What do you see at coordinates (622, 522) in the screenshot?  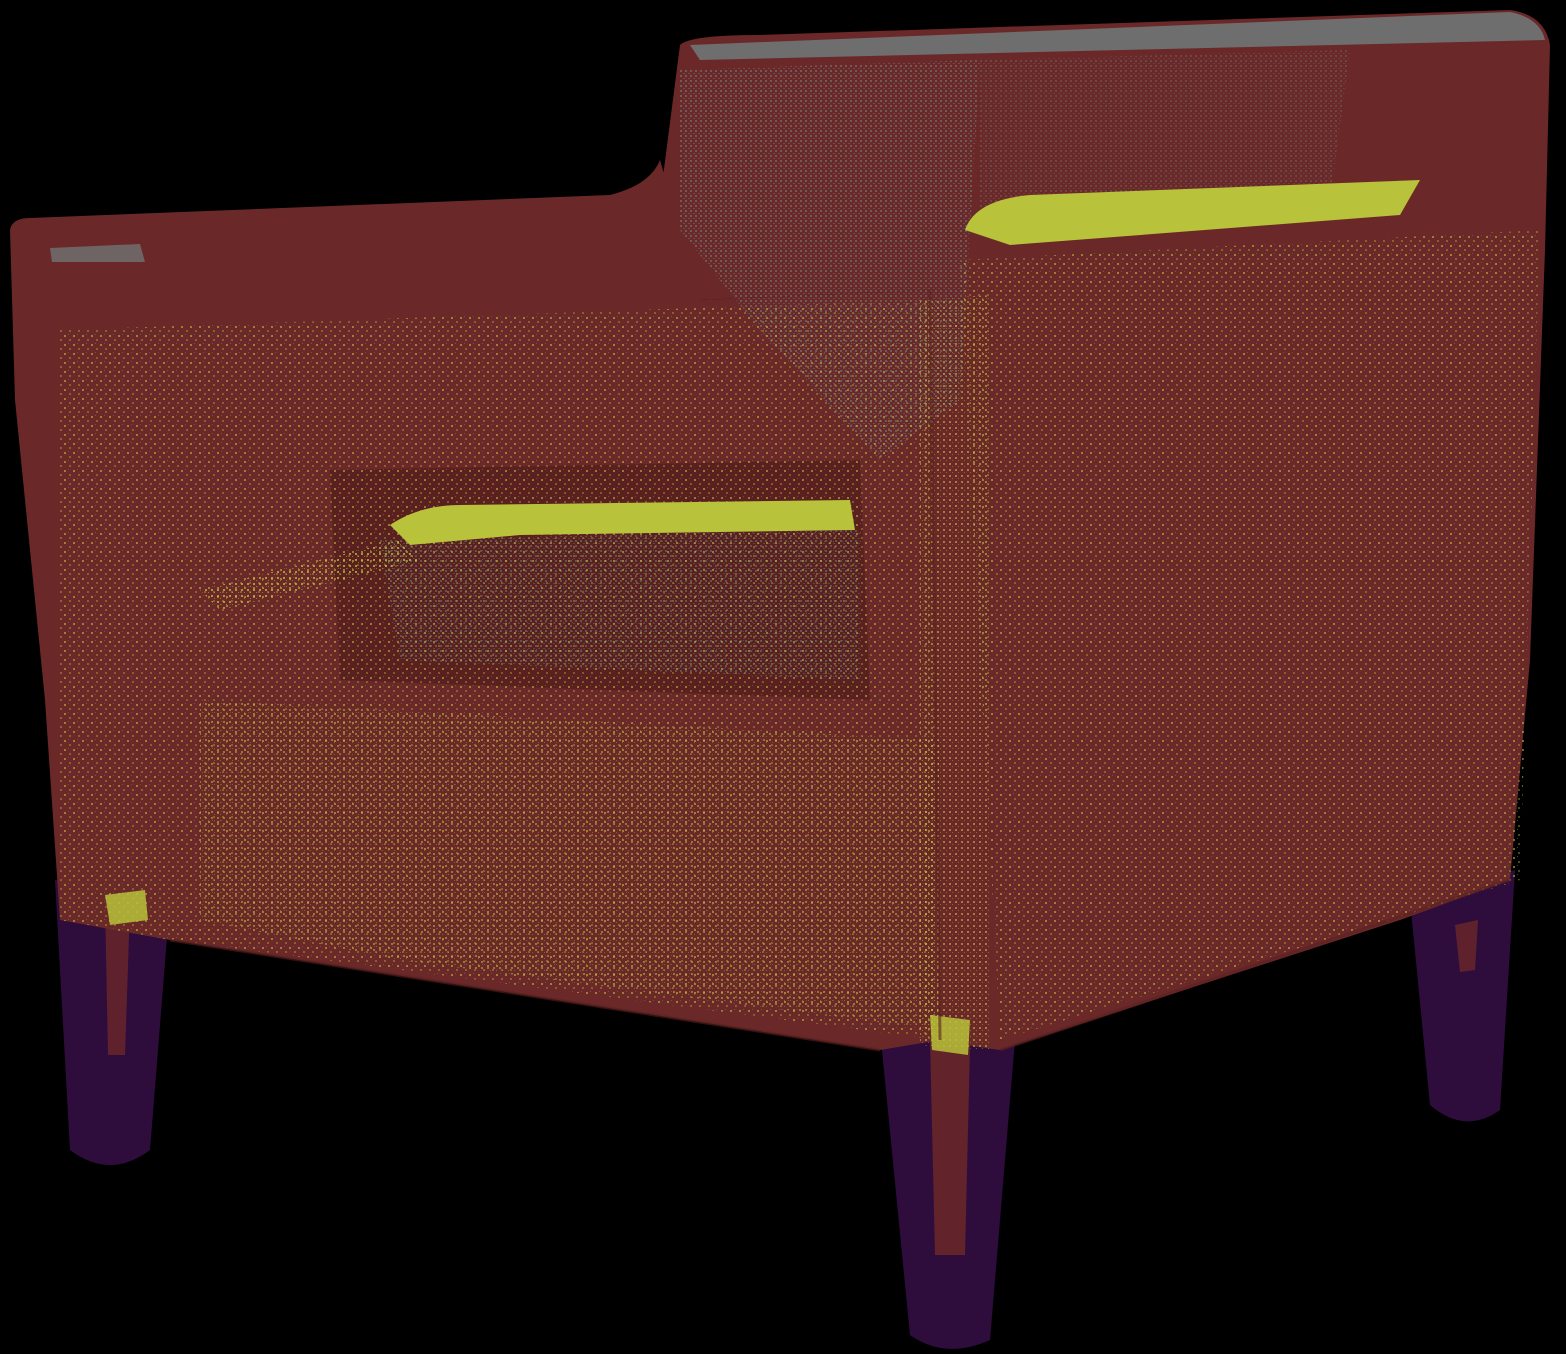 I see `seat-front-edge` at bounding box center [622, 522].